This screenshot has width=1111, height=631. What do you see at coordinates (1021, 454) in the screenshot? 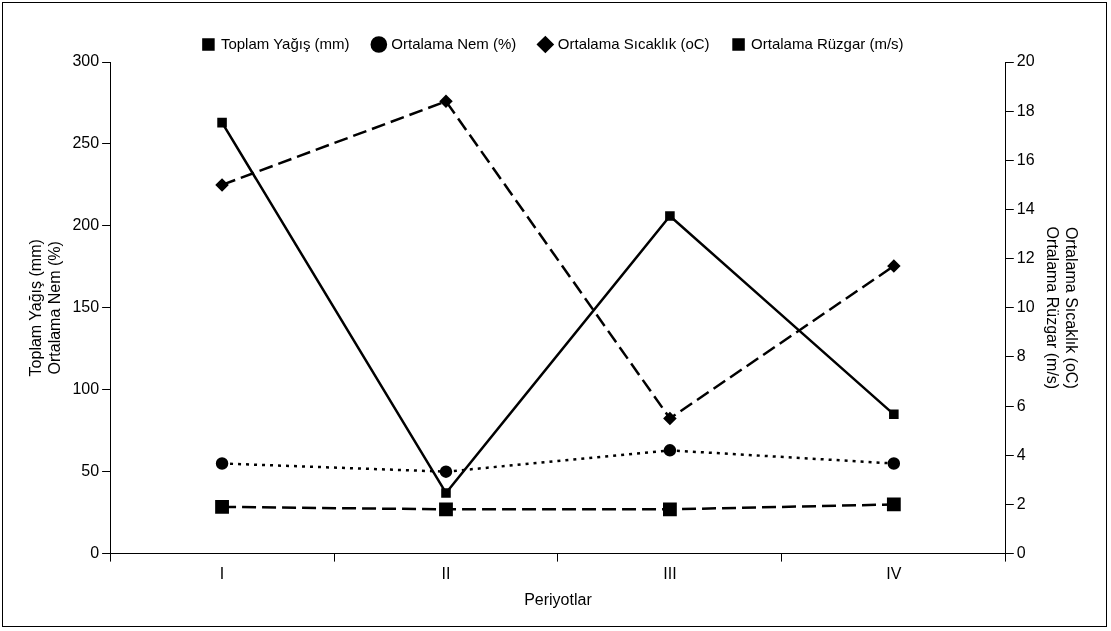
I see `y2-tick-label: 4` at bounding box center [1021, 454].